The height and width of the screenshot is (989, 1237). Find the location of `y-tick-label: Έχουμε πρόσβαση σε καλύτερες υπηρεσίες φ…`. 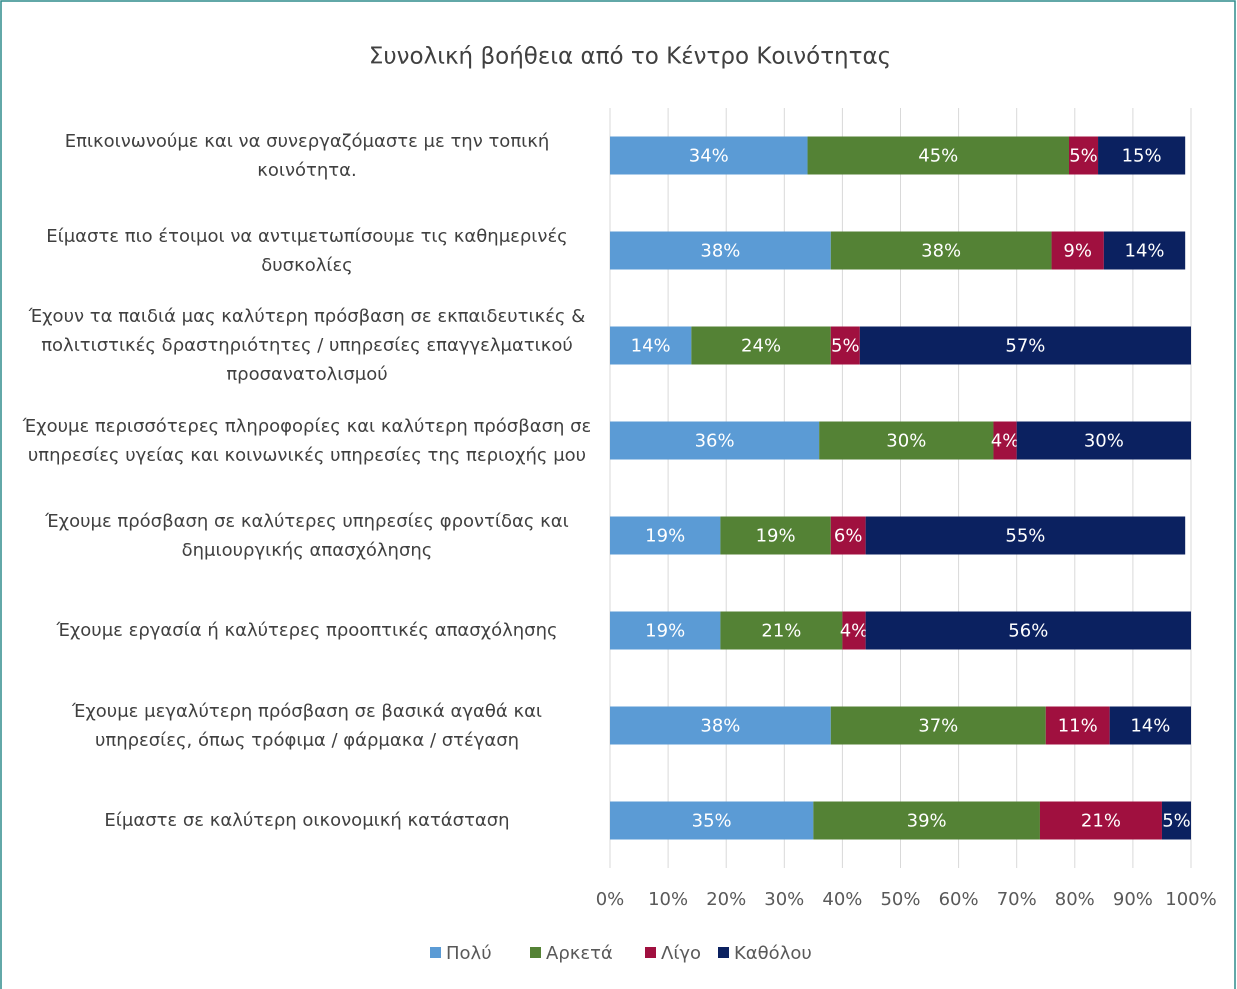

y-tick-label: Έχουμε πρόσβαση σε καλύτερες υπηρεσίες φ… is located at coordinates (307, 535).